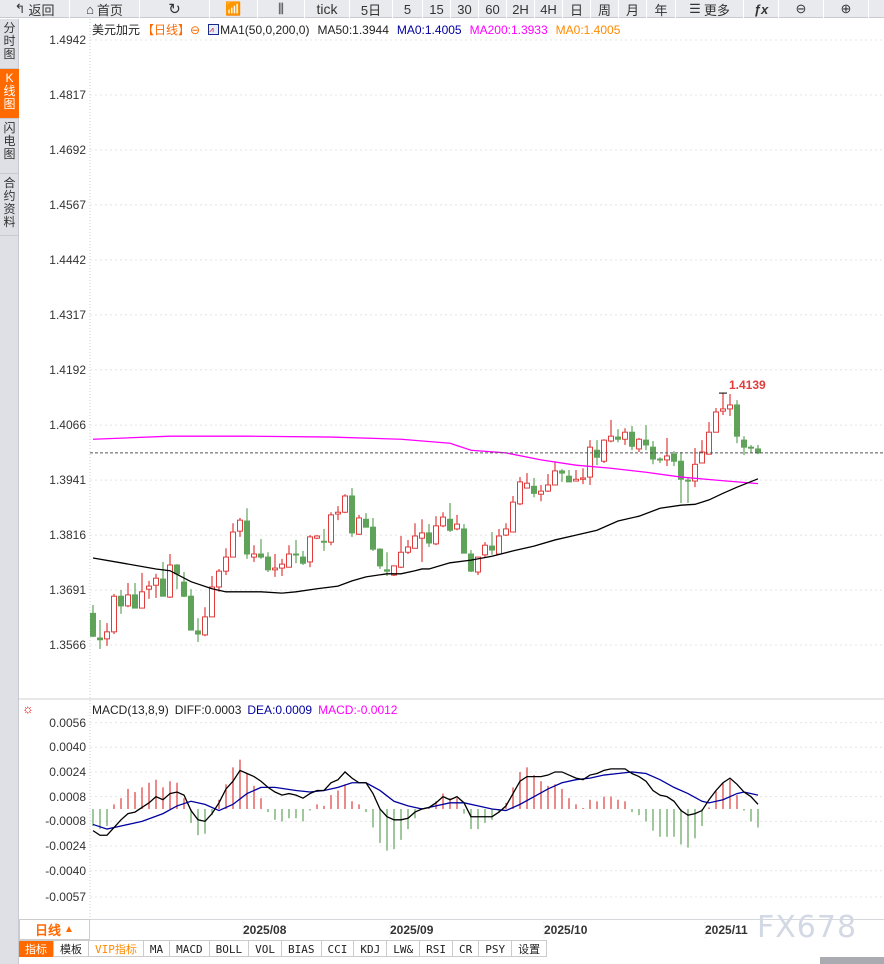 This screenshot has width=884, height=964. Describe the element at coordinates (465, 9) in the screenshot. I see `period-30-button: 30` at that location.